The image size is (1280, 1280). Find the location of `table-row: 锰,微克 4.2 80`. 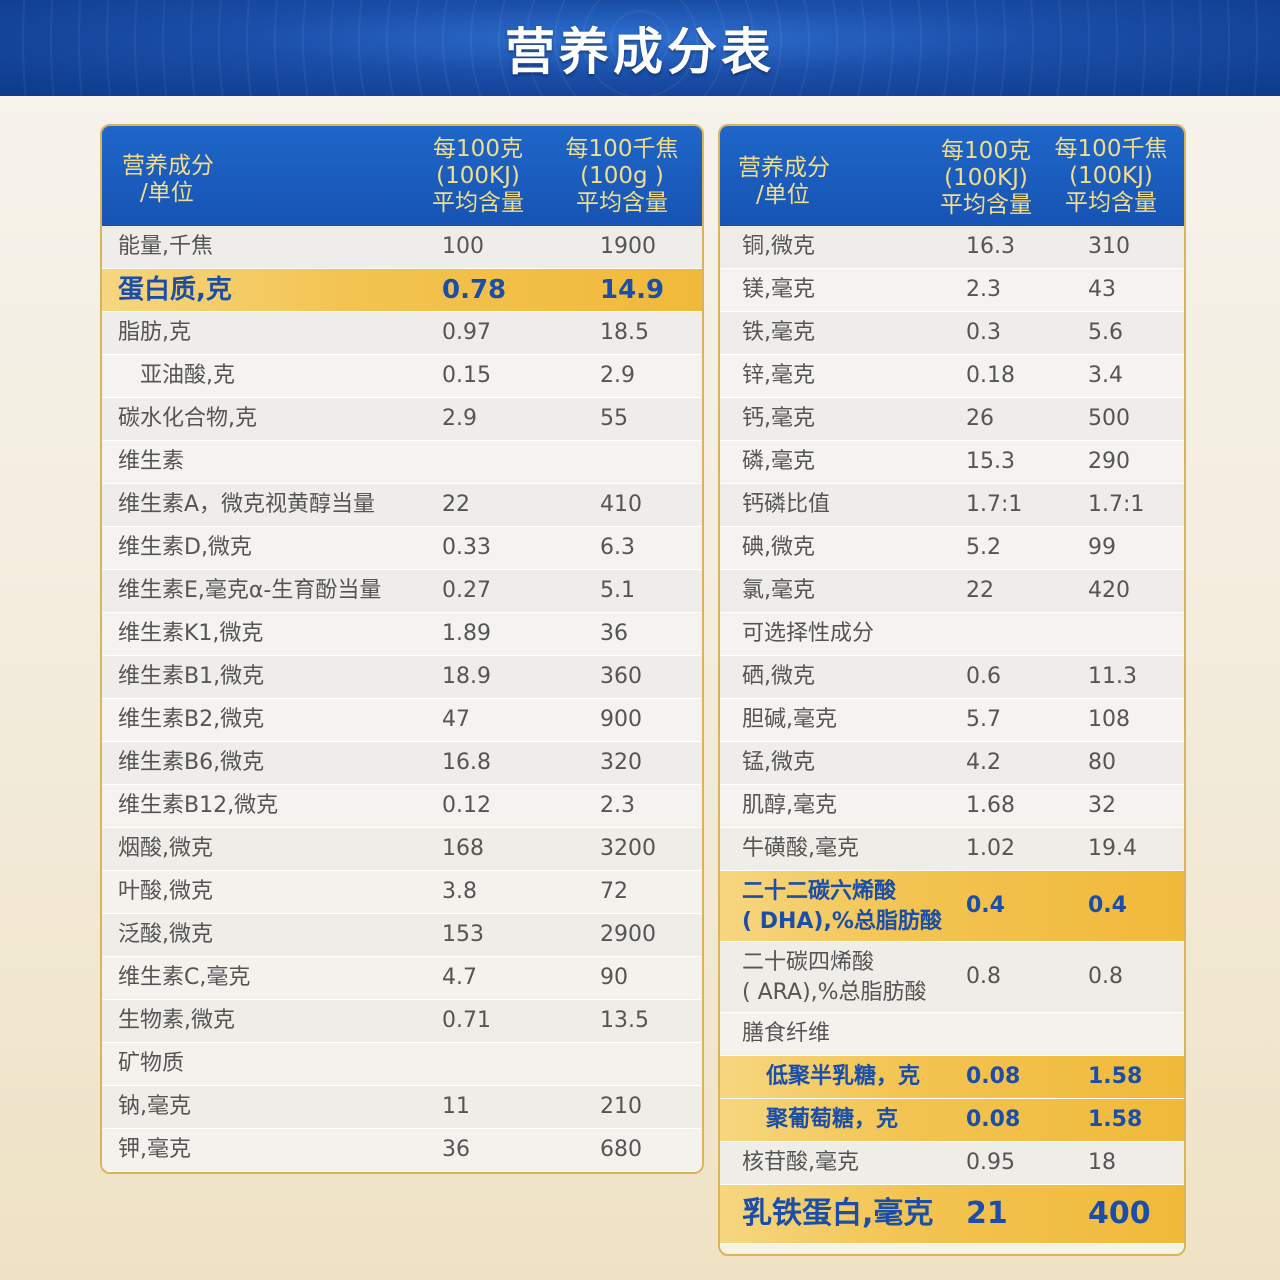

table-row: 锰,微克 4.2 80 is located at coordinates (952, 763).